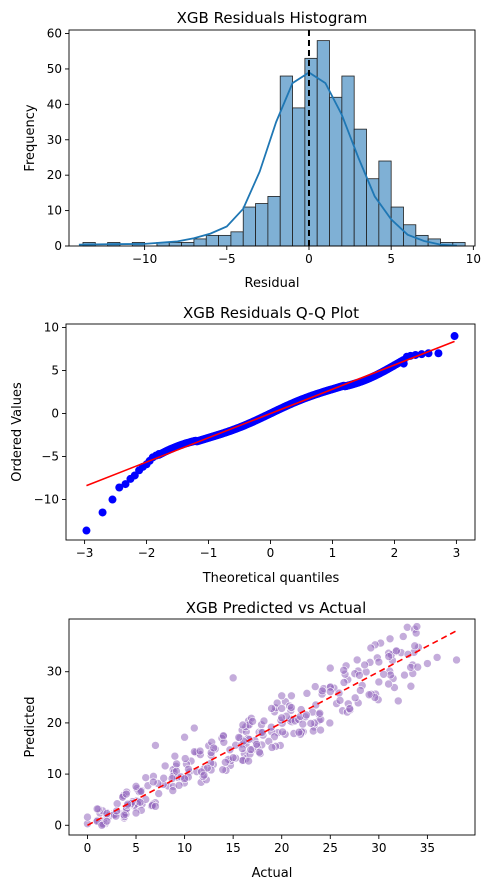  I want to click on qq-x-tick-label: 1, so click(333, 553).